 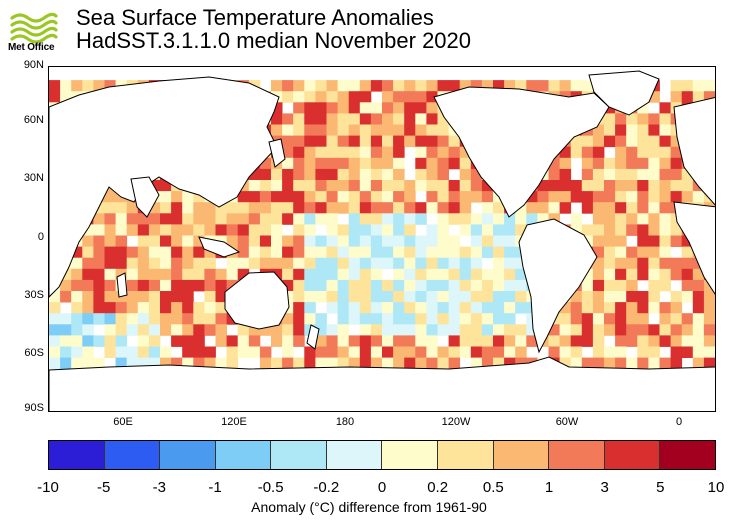 I want to click on color-scale-caption: Anomaly (°C) difference from 1961-90, so click(x=369, y=507).